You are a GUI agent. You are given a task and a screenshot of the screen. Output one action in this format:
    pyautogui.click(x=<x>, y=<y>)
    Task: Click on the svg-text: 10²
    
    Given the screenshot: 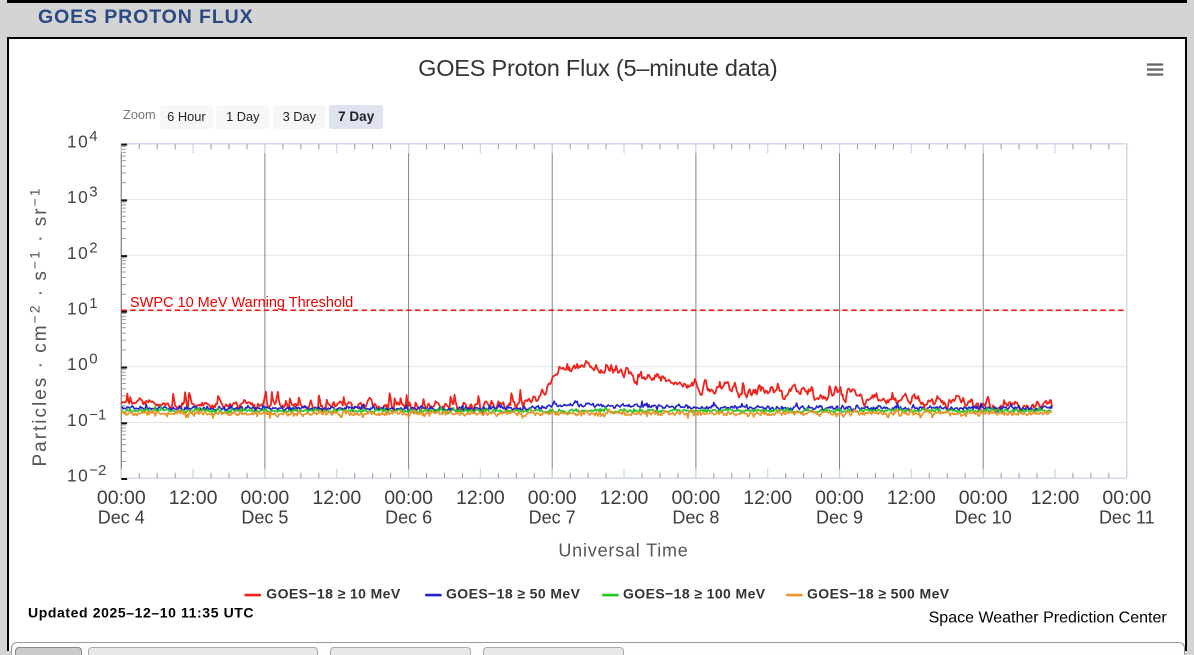 What is the action you would take?
    pyautogui.click(x=82, y=251)
    